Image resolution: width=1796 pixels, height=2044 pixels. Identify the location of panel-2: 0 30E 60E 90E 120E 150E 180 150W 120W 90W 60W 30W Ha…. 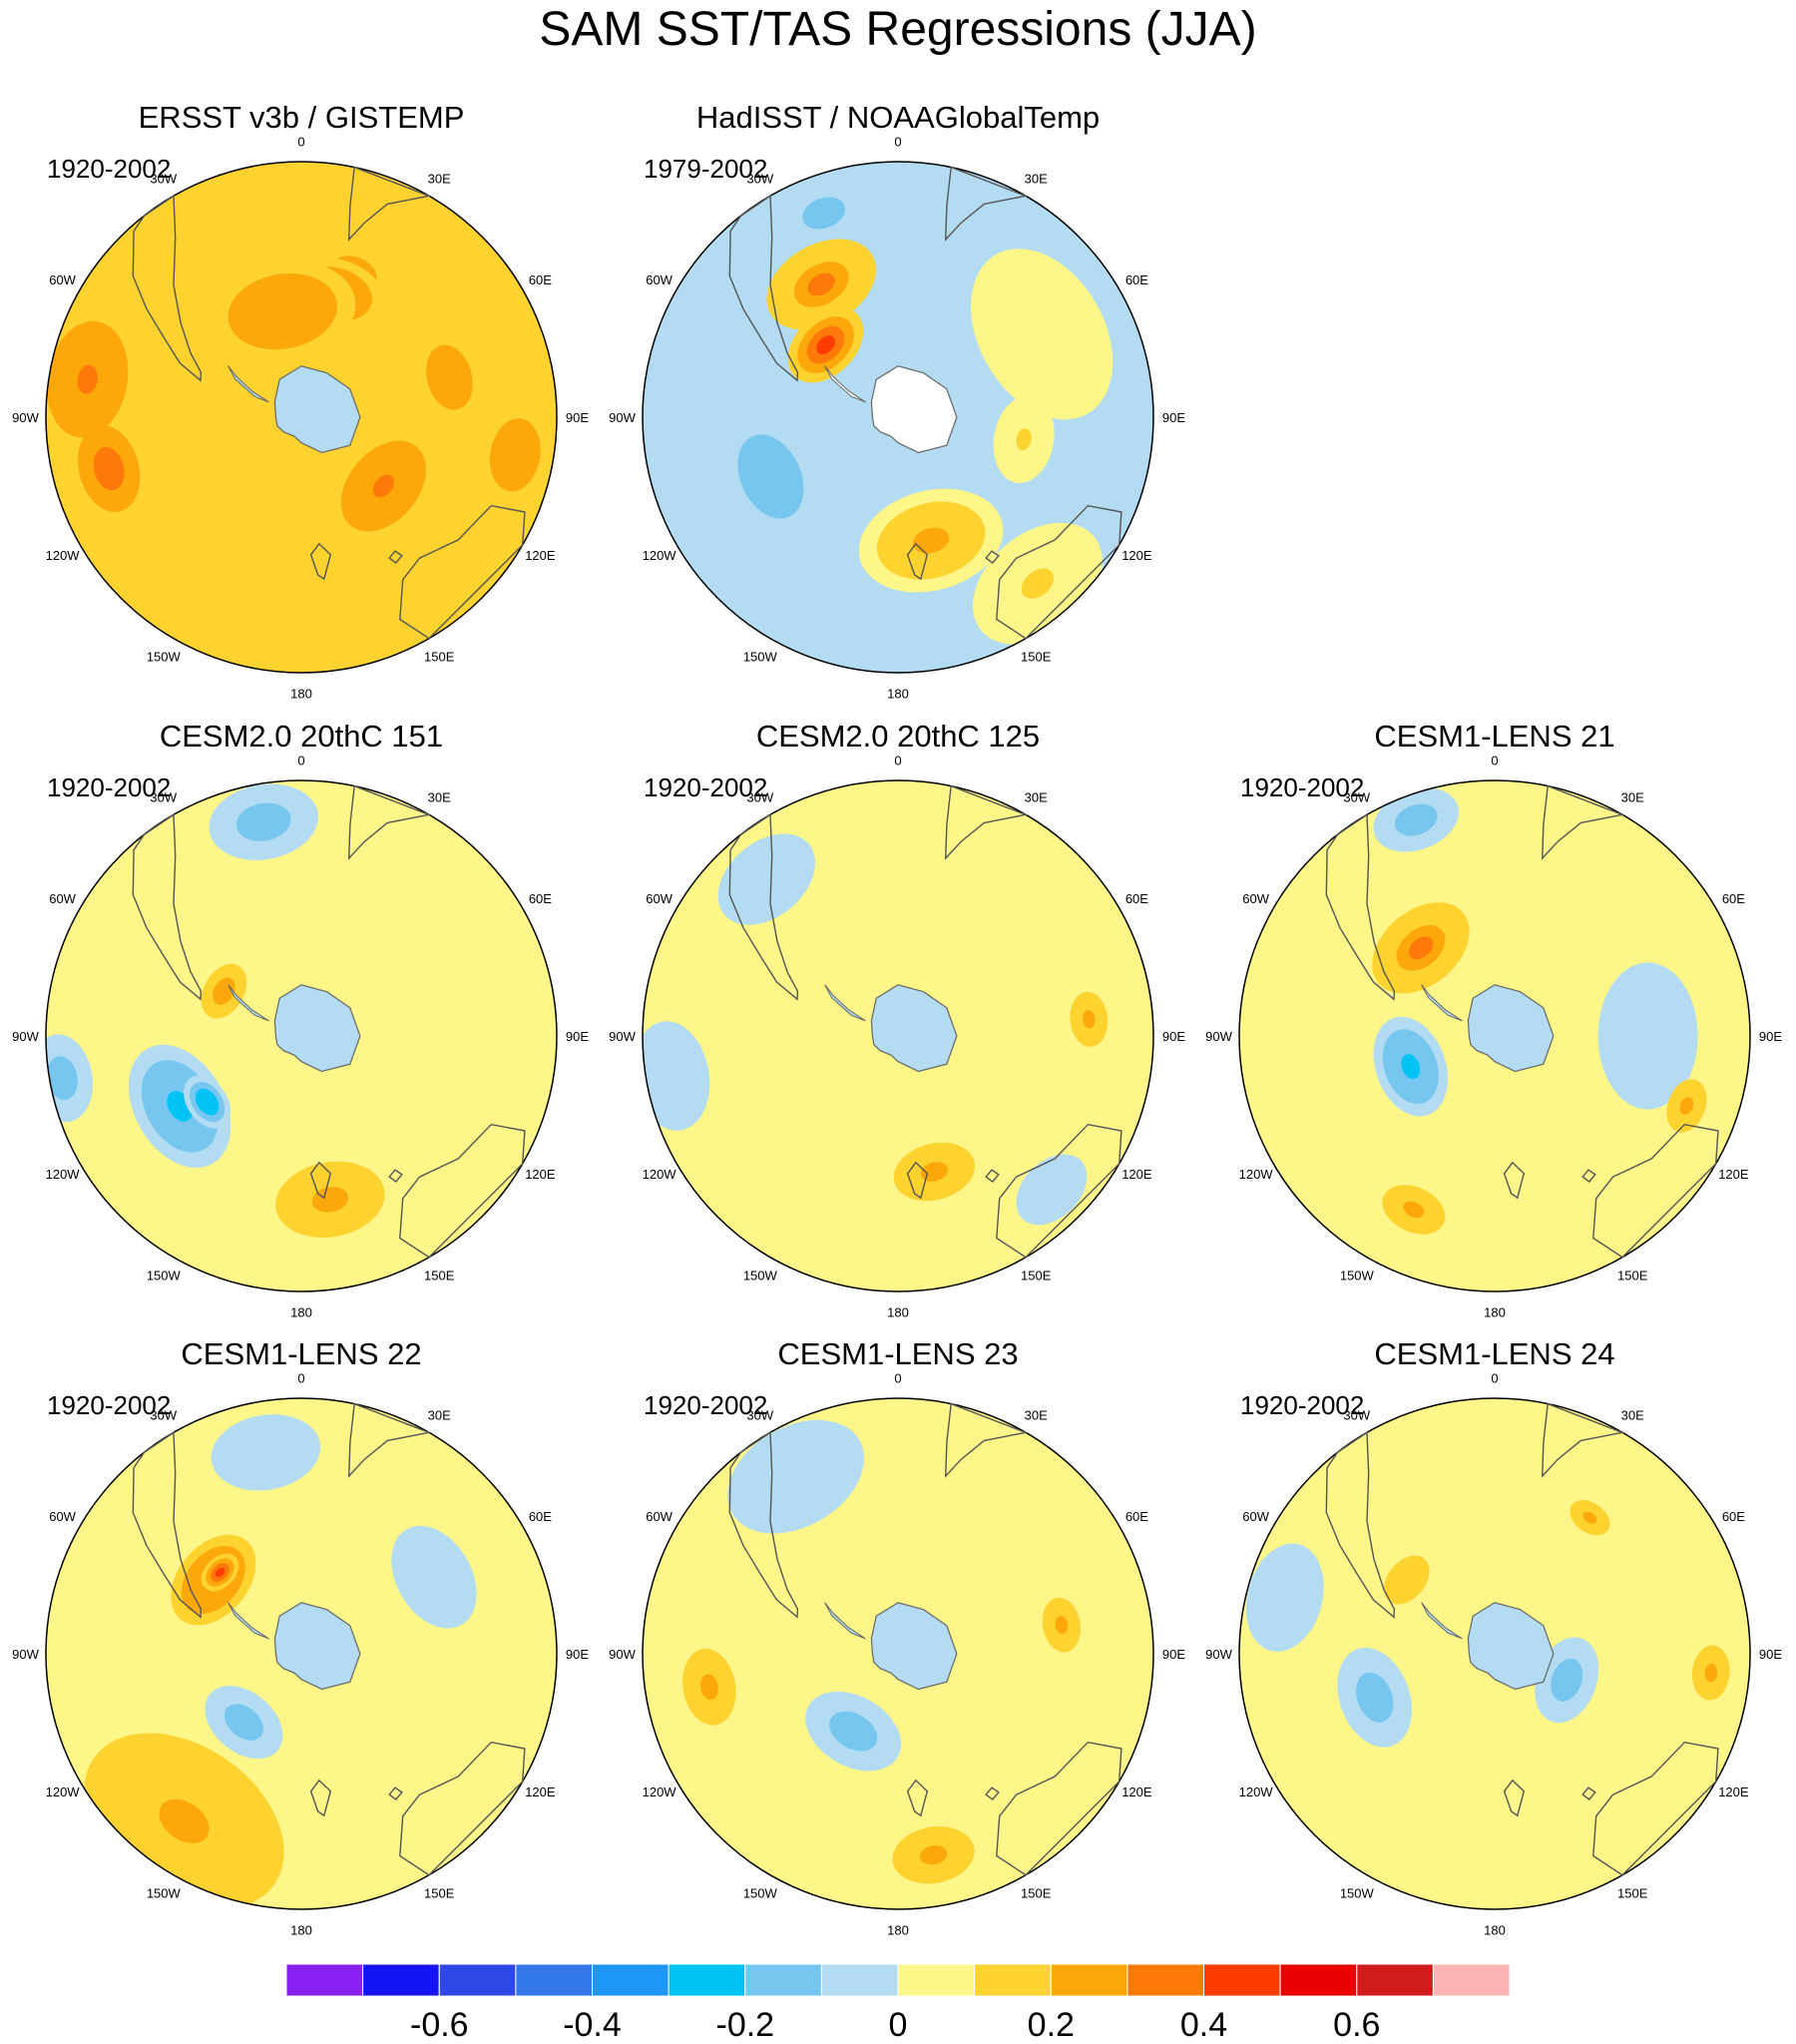
(897, 401).